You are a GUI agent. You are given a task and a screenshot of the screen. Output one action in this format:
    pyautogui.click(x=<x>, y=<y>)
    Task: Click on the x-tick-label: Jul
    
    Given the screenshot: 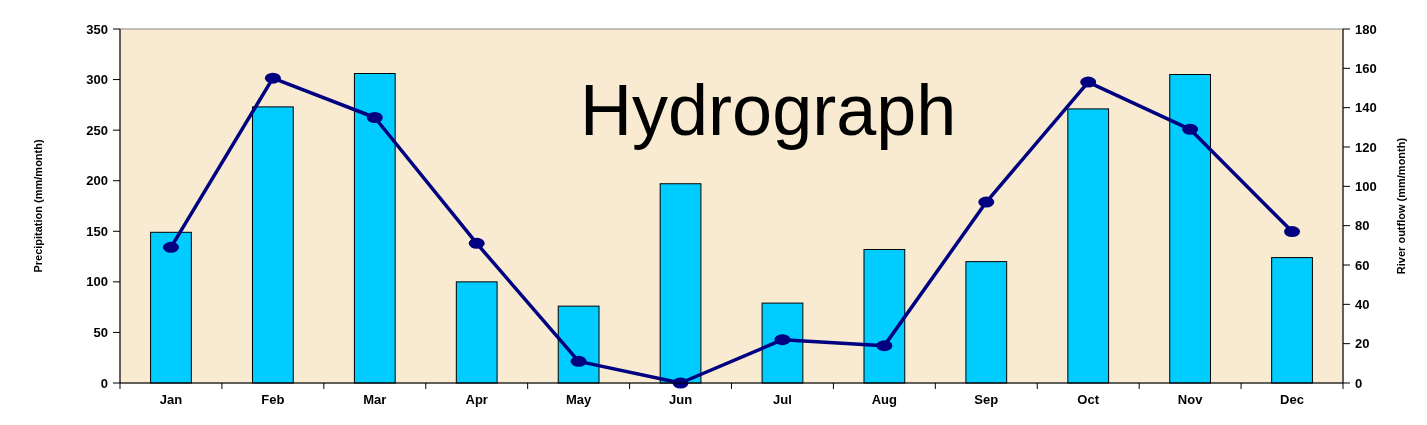 What is the action you would take?
    pyautogui.click(x=782, y=399)
    